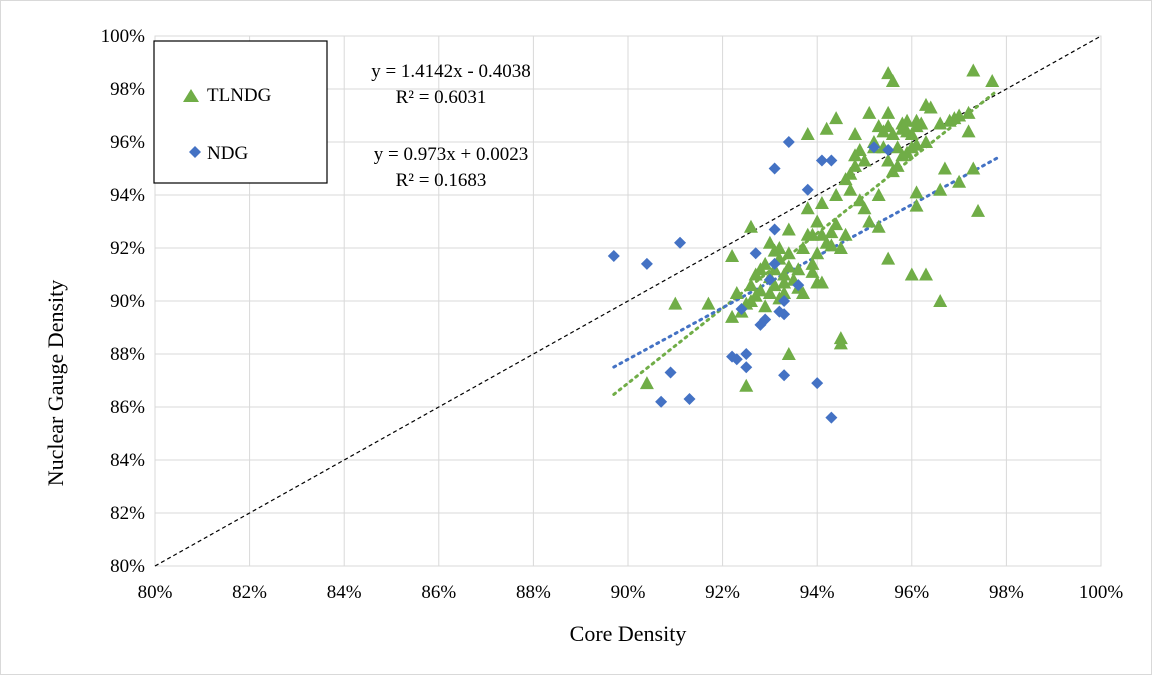 The width and height of the screenshot is (1152, 676). What do you see at coordinates (441, 97) in the screenshot?
I see `tlndg-trendline-r2: R² = 0.6031` at bounding box center [441, 97].